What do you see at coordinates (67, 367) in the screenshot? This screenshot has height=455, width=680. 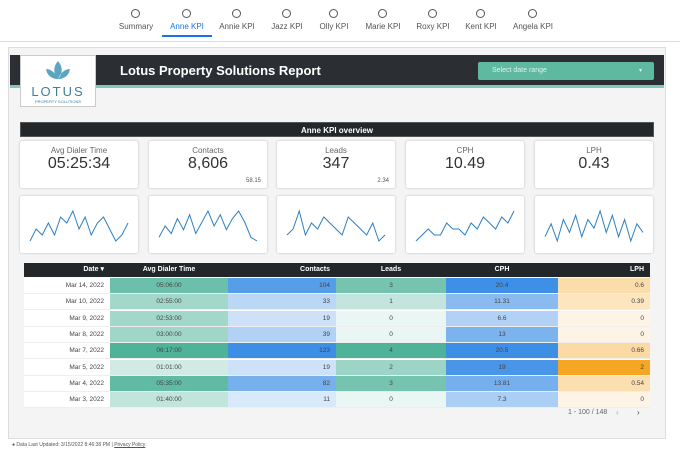 I see `table-cell: Mar 5, 2022` at bounding box center [67, 367].